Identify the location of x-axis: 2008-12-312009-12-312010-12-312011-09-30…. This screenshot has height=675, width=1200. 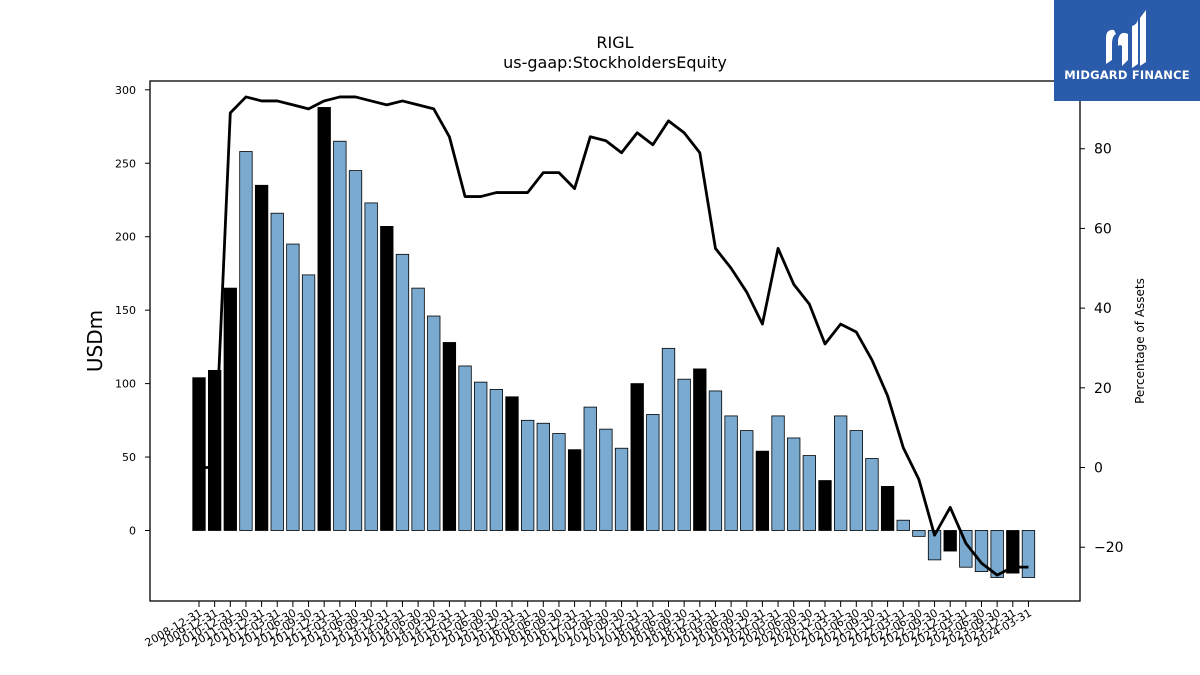
(588, 625).